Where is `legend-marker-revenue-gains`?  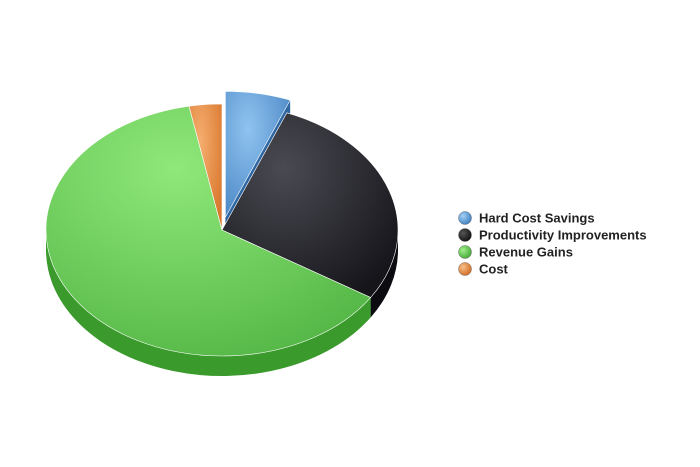
legend-marker-revenue-gains is located at coordinates (465, 252).